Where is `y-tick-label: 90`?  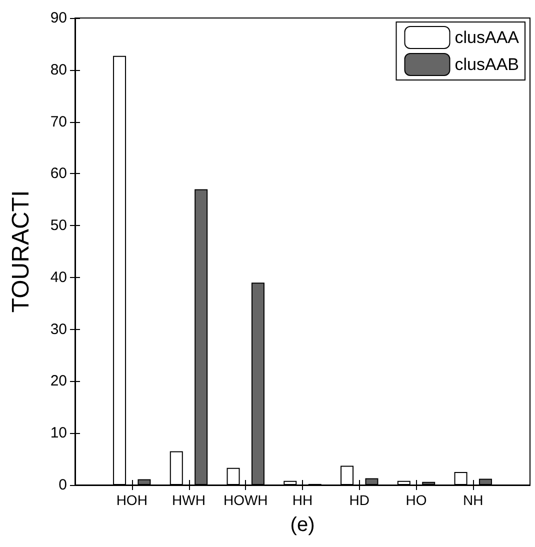
y-tick-label: 90 is located at coordinates (58, 18).